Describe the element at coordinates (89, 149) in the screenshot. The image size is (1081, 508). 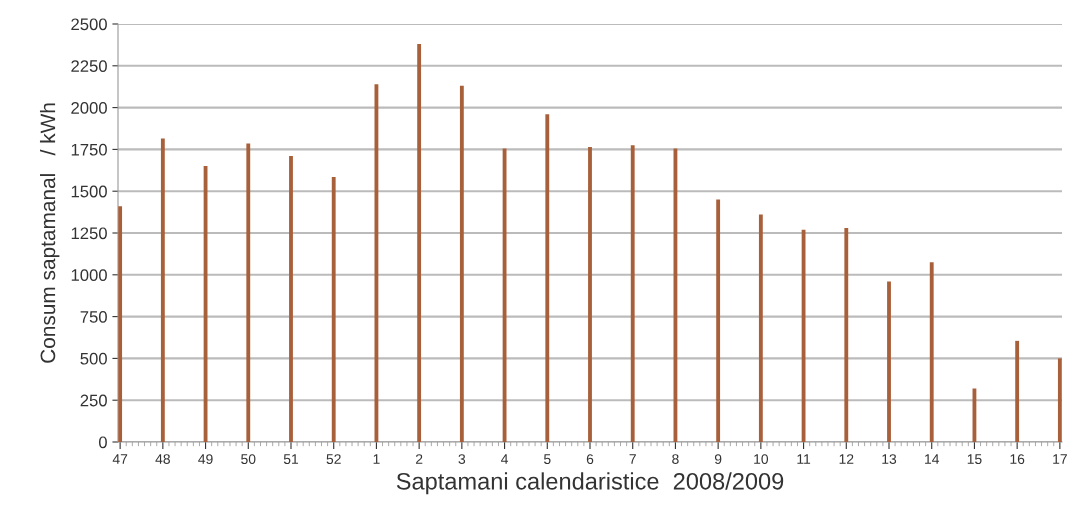
I see `y-tick-label: 1750` at that location.